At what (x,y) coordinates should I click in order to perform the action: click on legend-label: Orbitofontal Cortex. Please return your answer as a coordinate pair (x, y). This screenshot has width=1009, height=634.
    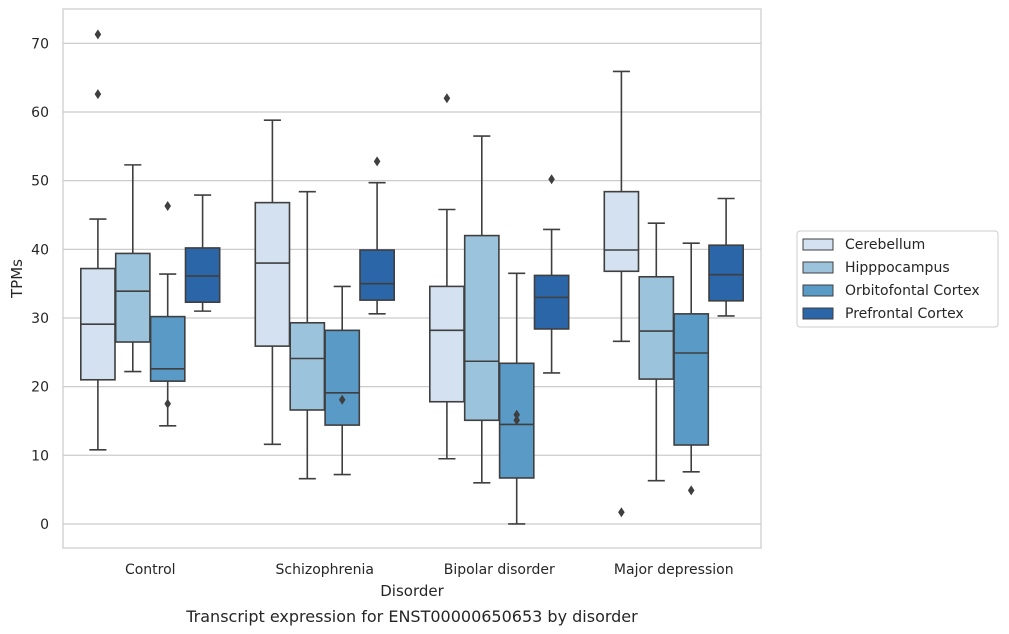
    Looking at the image, I should click on (912, 291).